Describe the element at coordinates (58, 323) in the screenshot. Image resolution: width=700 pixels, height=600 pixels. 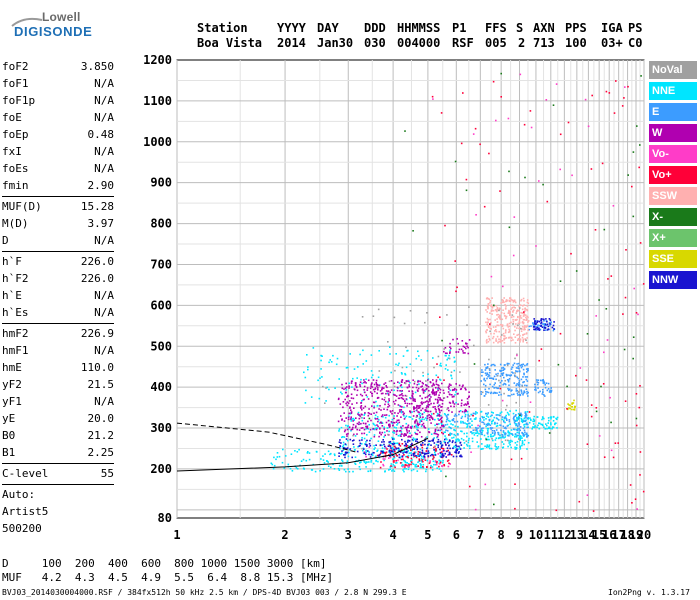
I see `param-separator` at that location.